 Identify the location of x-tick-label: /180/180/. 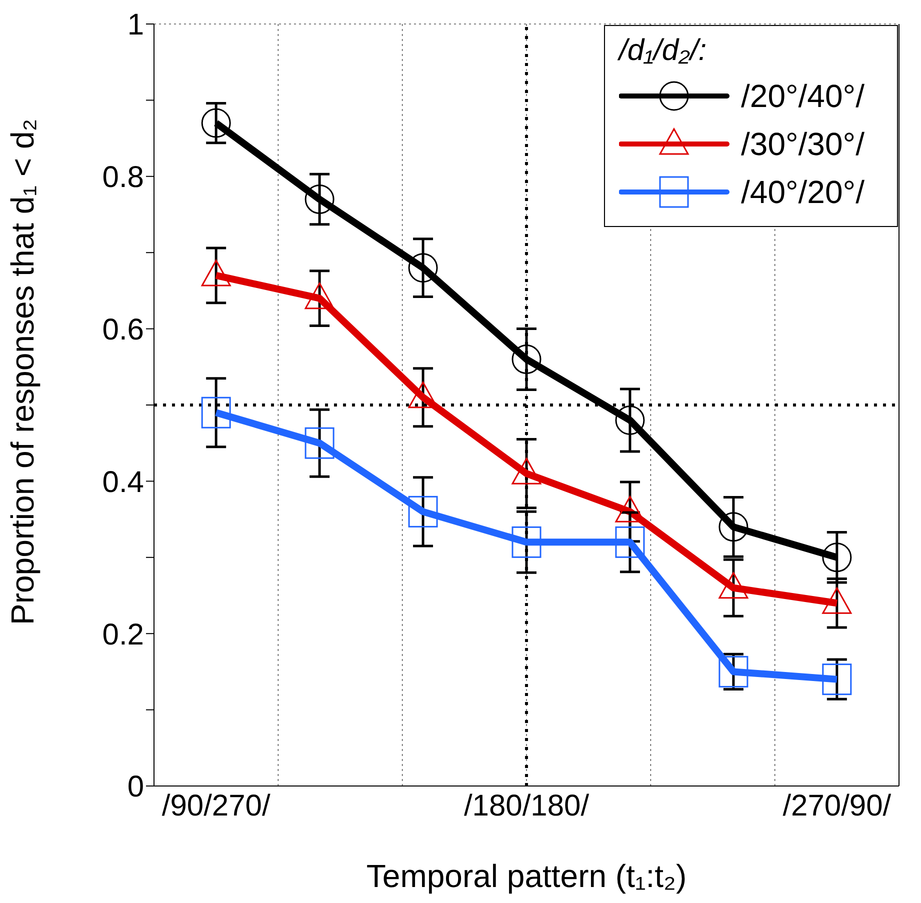
(527, 805).